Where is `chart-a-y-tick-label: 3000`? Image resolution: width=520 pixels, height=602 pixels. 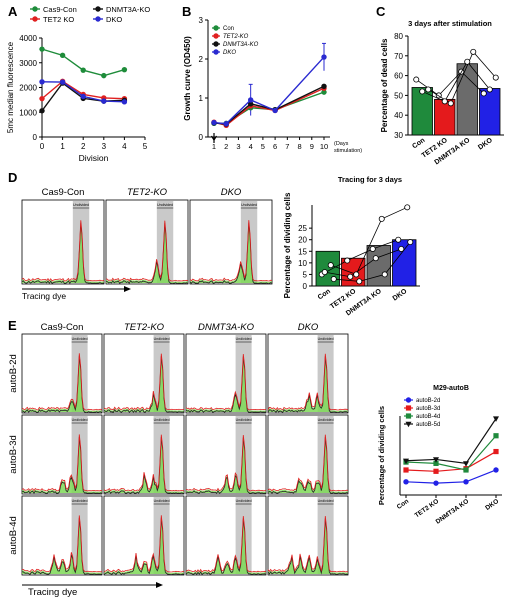 chart-a-y-tick-label: 3000 is located at coordinates (28, 63).